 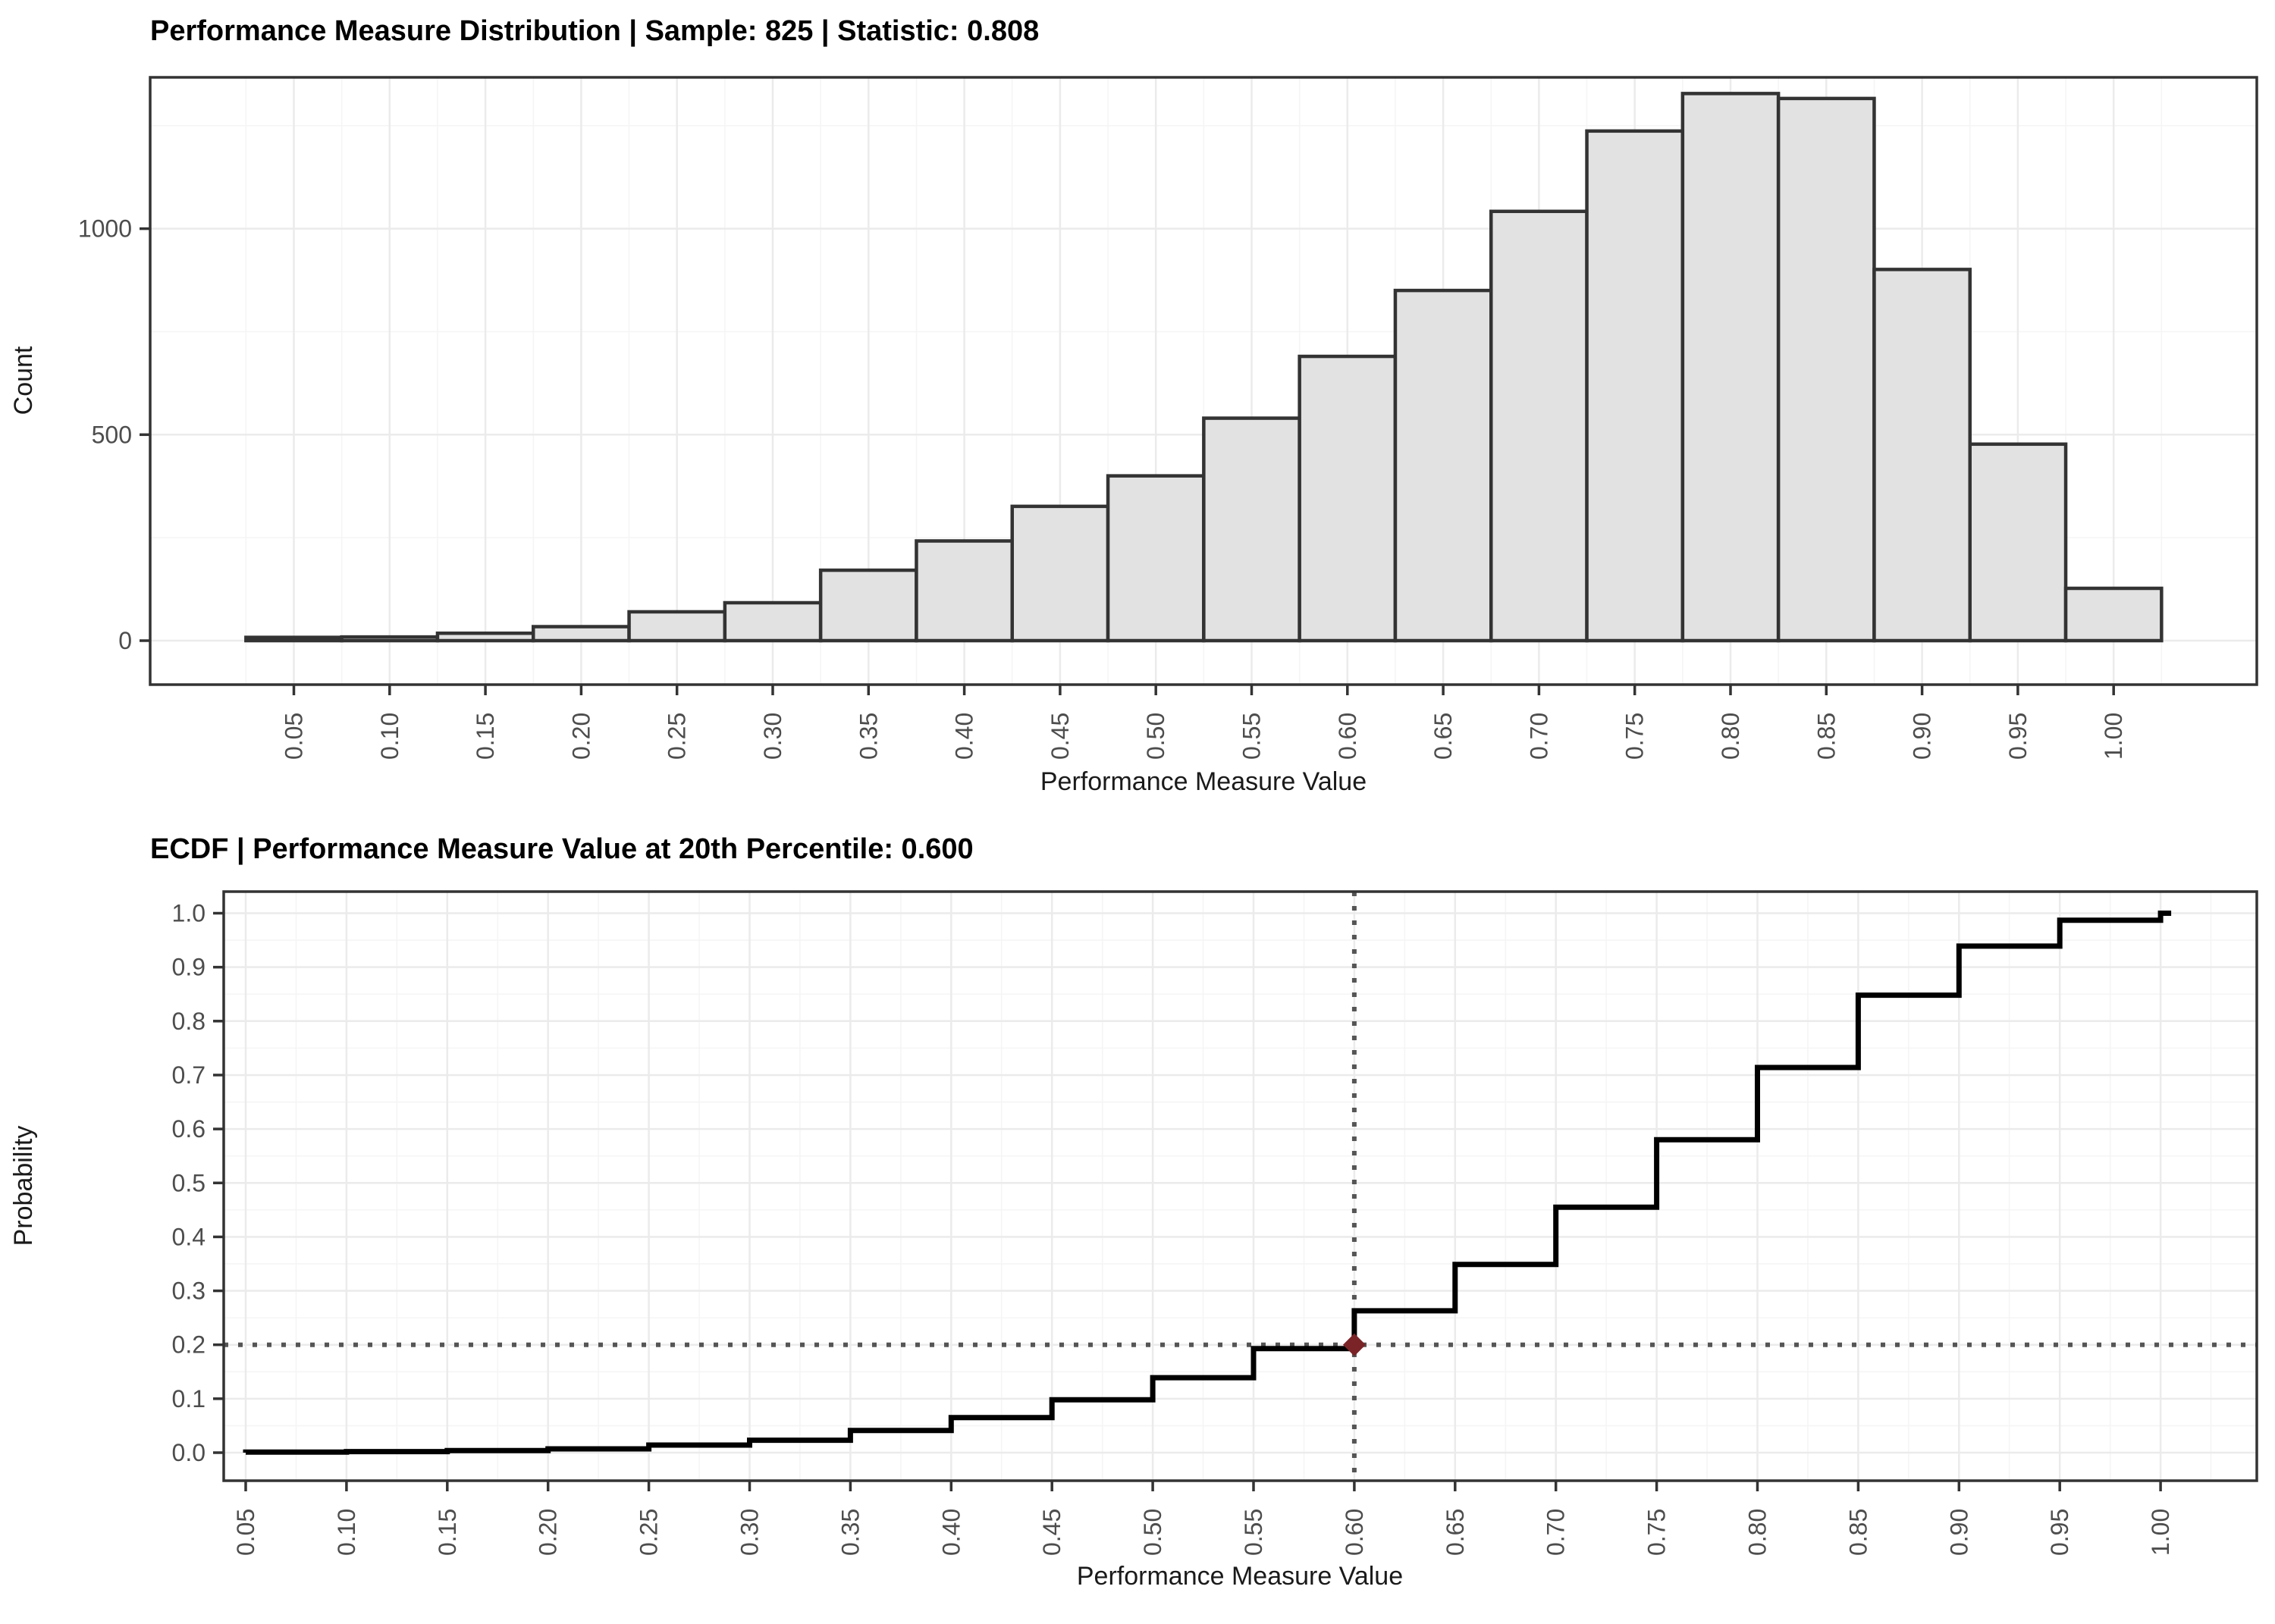 What do you see at coordinates (105, 229) in the screenshot?
I see `y-tick-label: 1000` at bounding box center [105, 229].